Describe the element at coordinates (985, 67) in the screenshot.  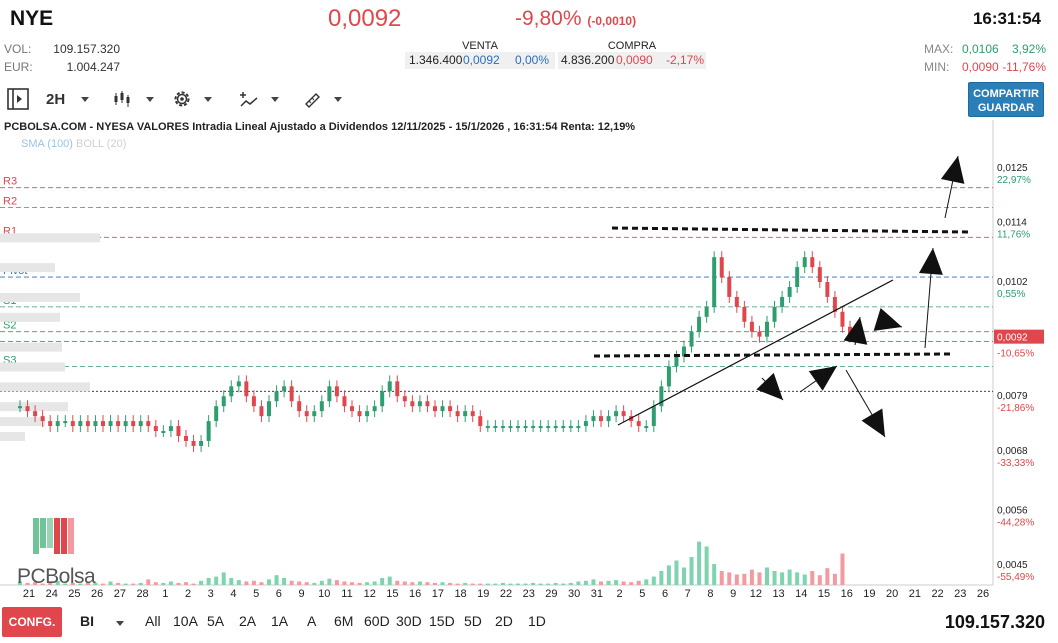
I see `min-stat: MIN: 0,0090 -11,76%` at that location.